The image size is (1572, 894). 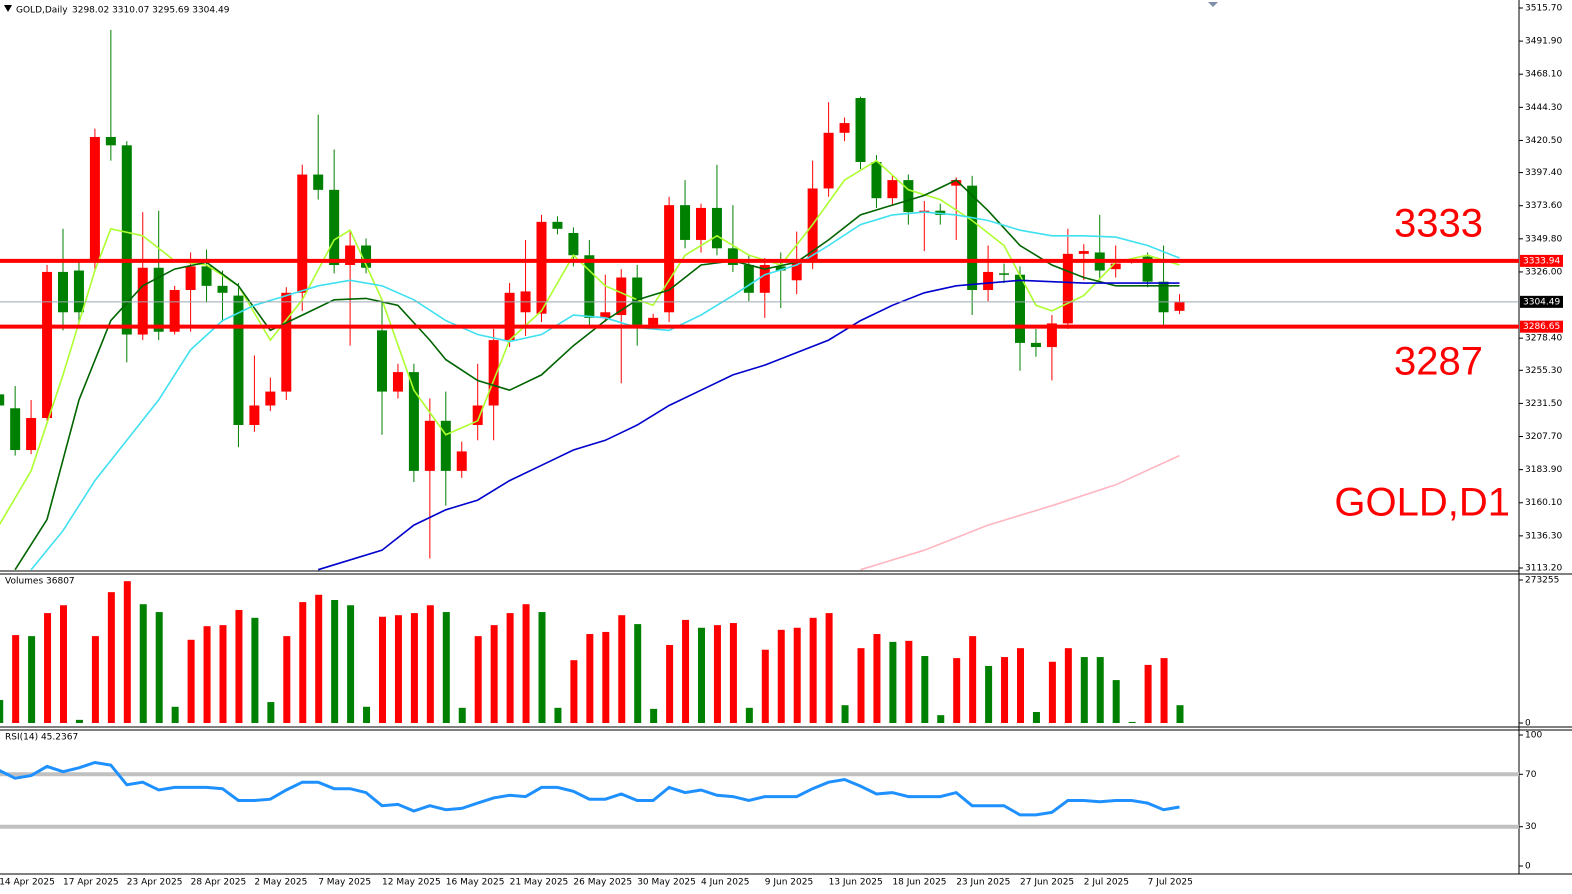 What do you see at coordinates (1213, 4) in the screenshot?
I see `shift-marker` at bounding box center [1213, 4].